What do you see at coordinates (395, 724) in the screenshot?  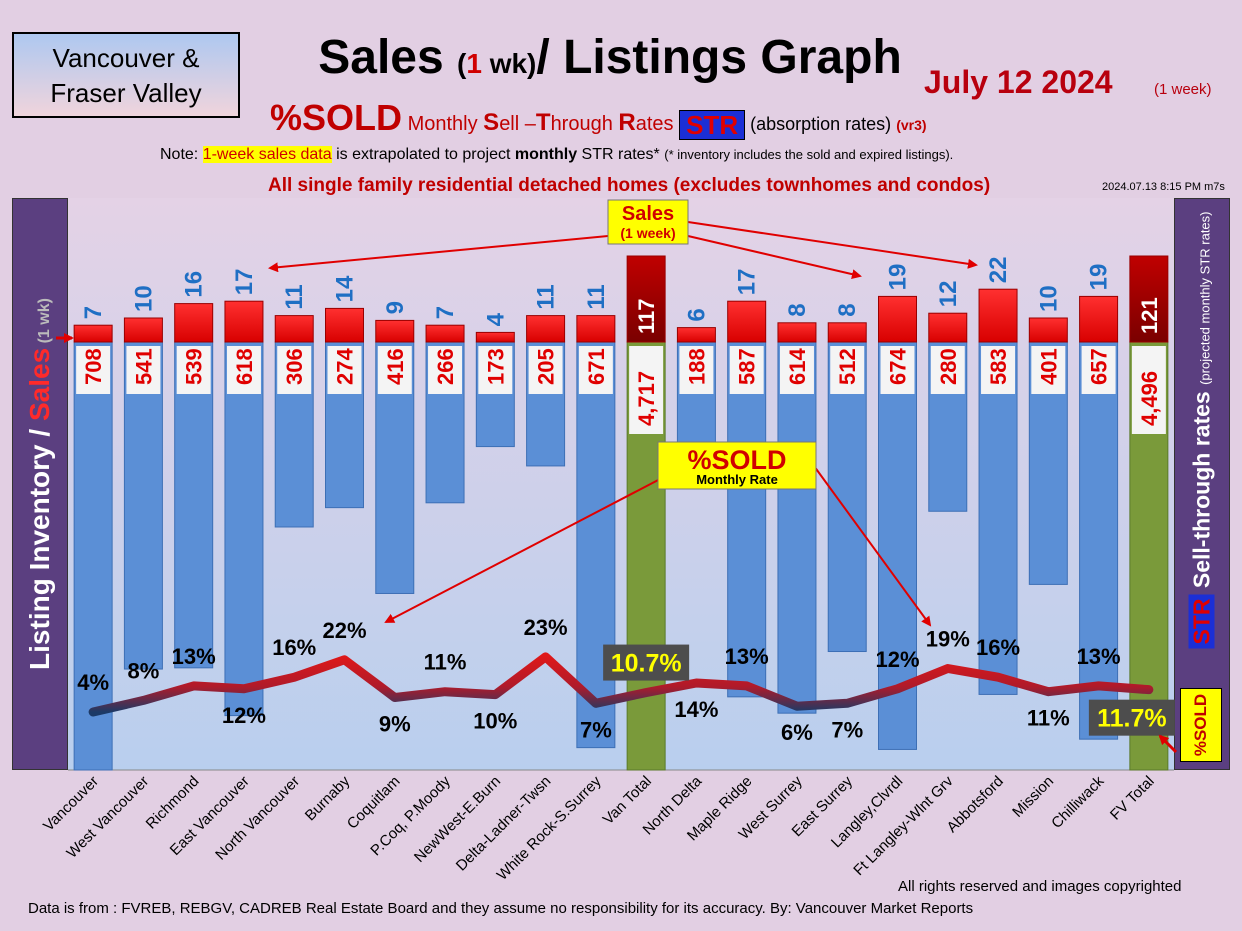 I see `rate-label: 9%` at bounding box center [395, 724].